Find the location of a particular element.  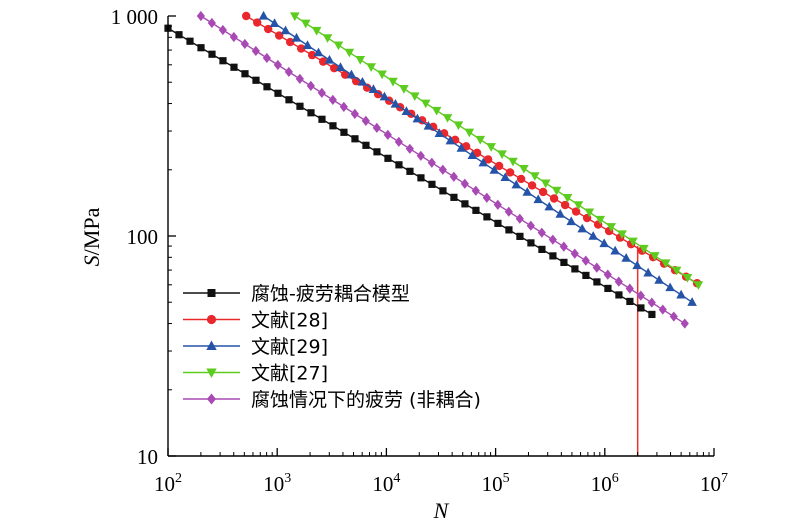

legend-item: 文献[29] is located at coordinates (255, 347).